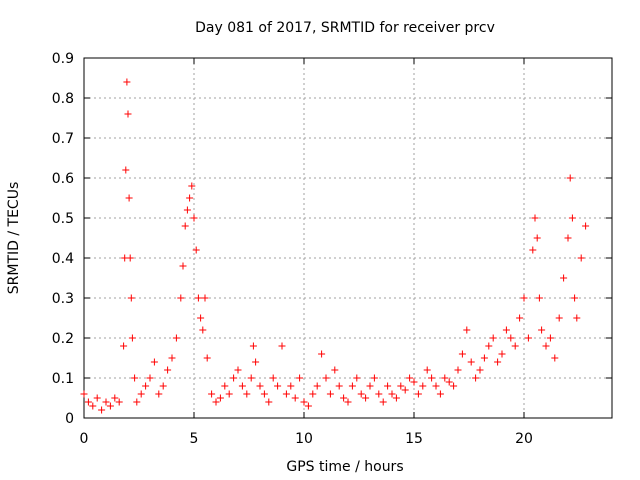 Image resolution: width=640 pixels, height=480 pixels. What do you see at coordinates (414, 439) in the screenshot?
I see `x-tick-label: 15` at bounding box center [414, 439].